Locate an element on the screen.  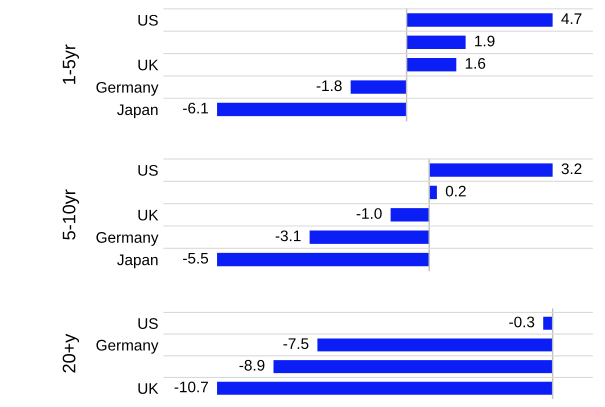
data-label: 1.9 is located at coordinates (484, 41).